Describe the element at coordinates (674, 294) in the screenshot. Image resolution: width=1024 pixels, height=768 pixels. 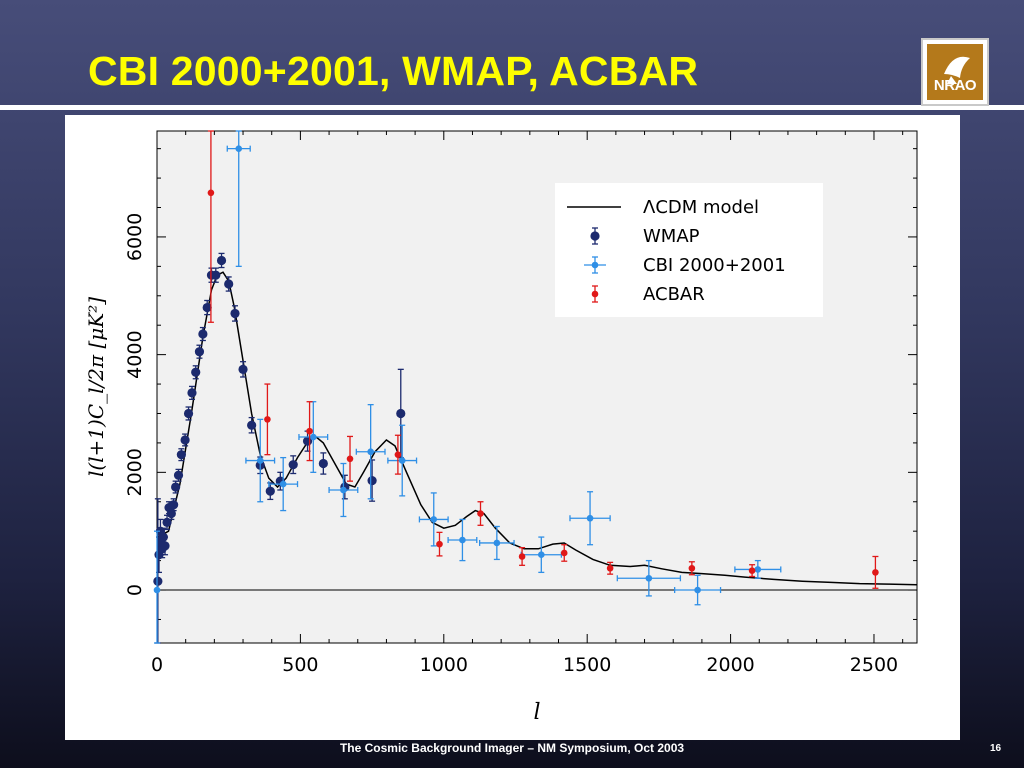
I see `legend-label: ACBAR` at that location.